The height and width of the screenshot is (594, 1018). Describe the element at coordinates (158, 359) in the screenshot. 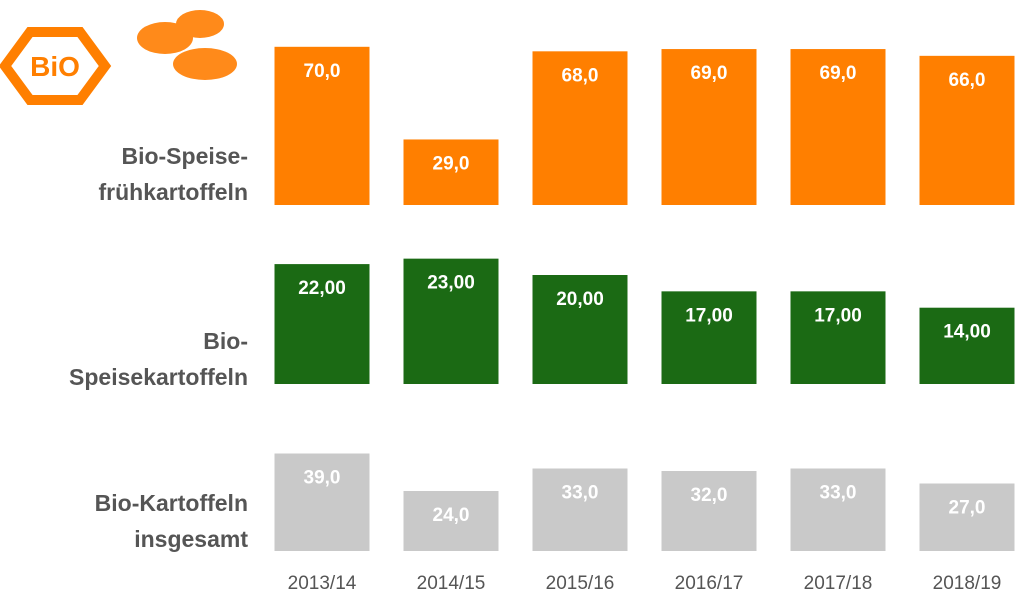

I see `row-label: Bio- Speisekartoffeln` at that location.